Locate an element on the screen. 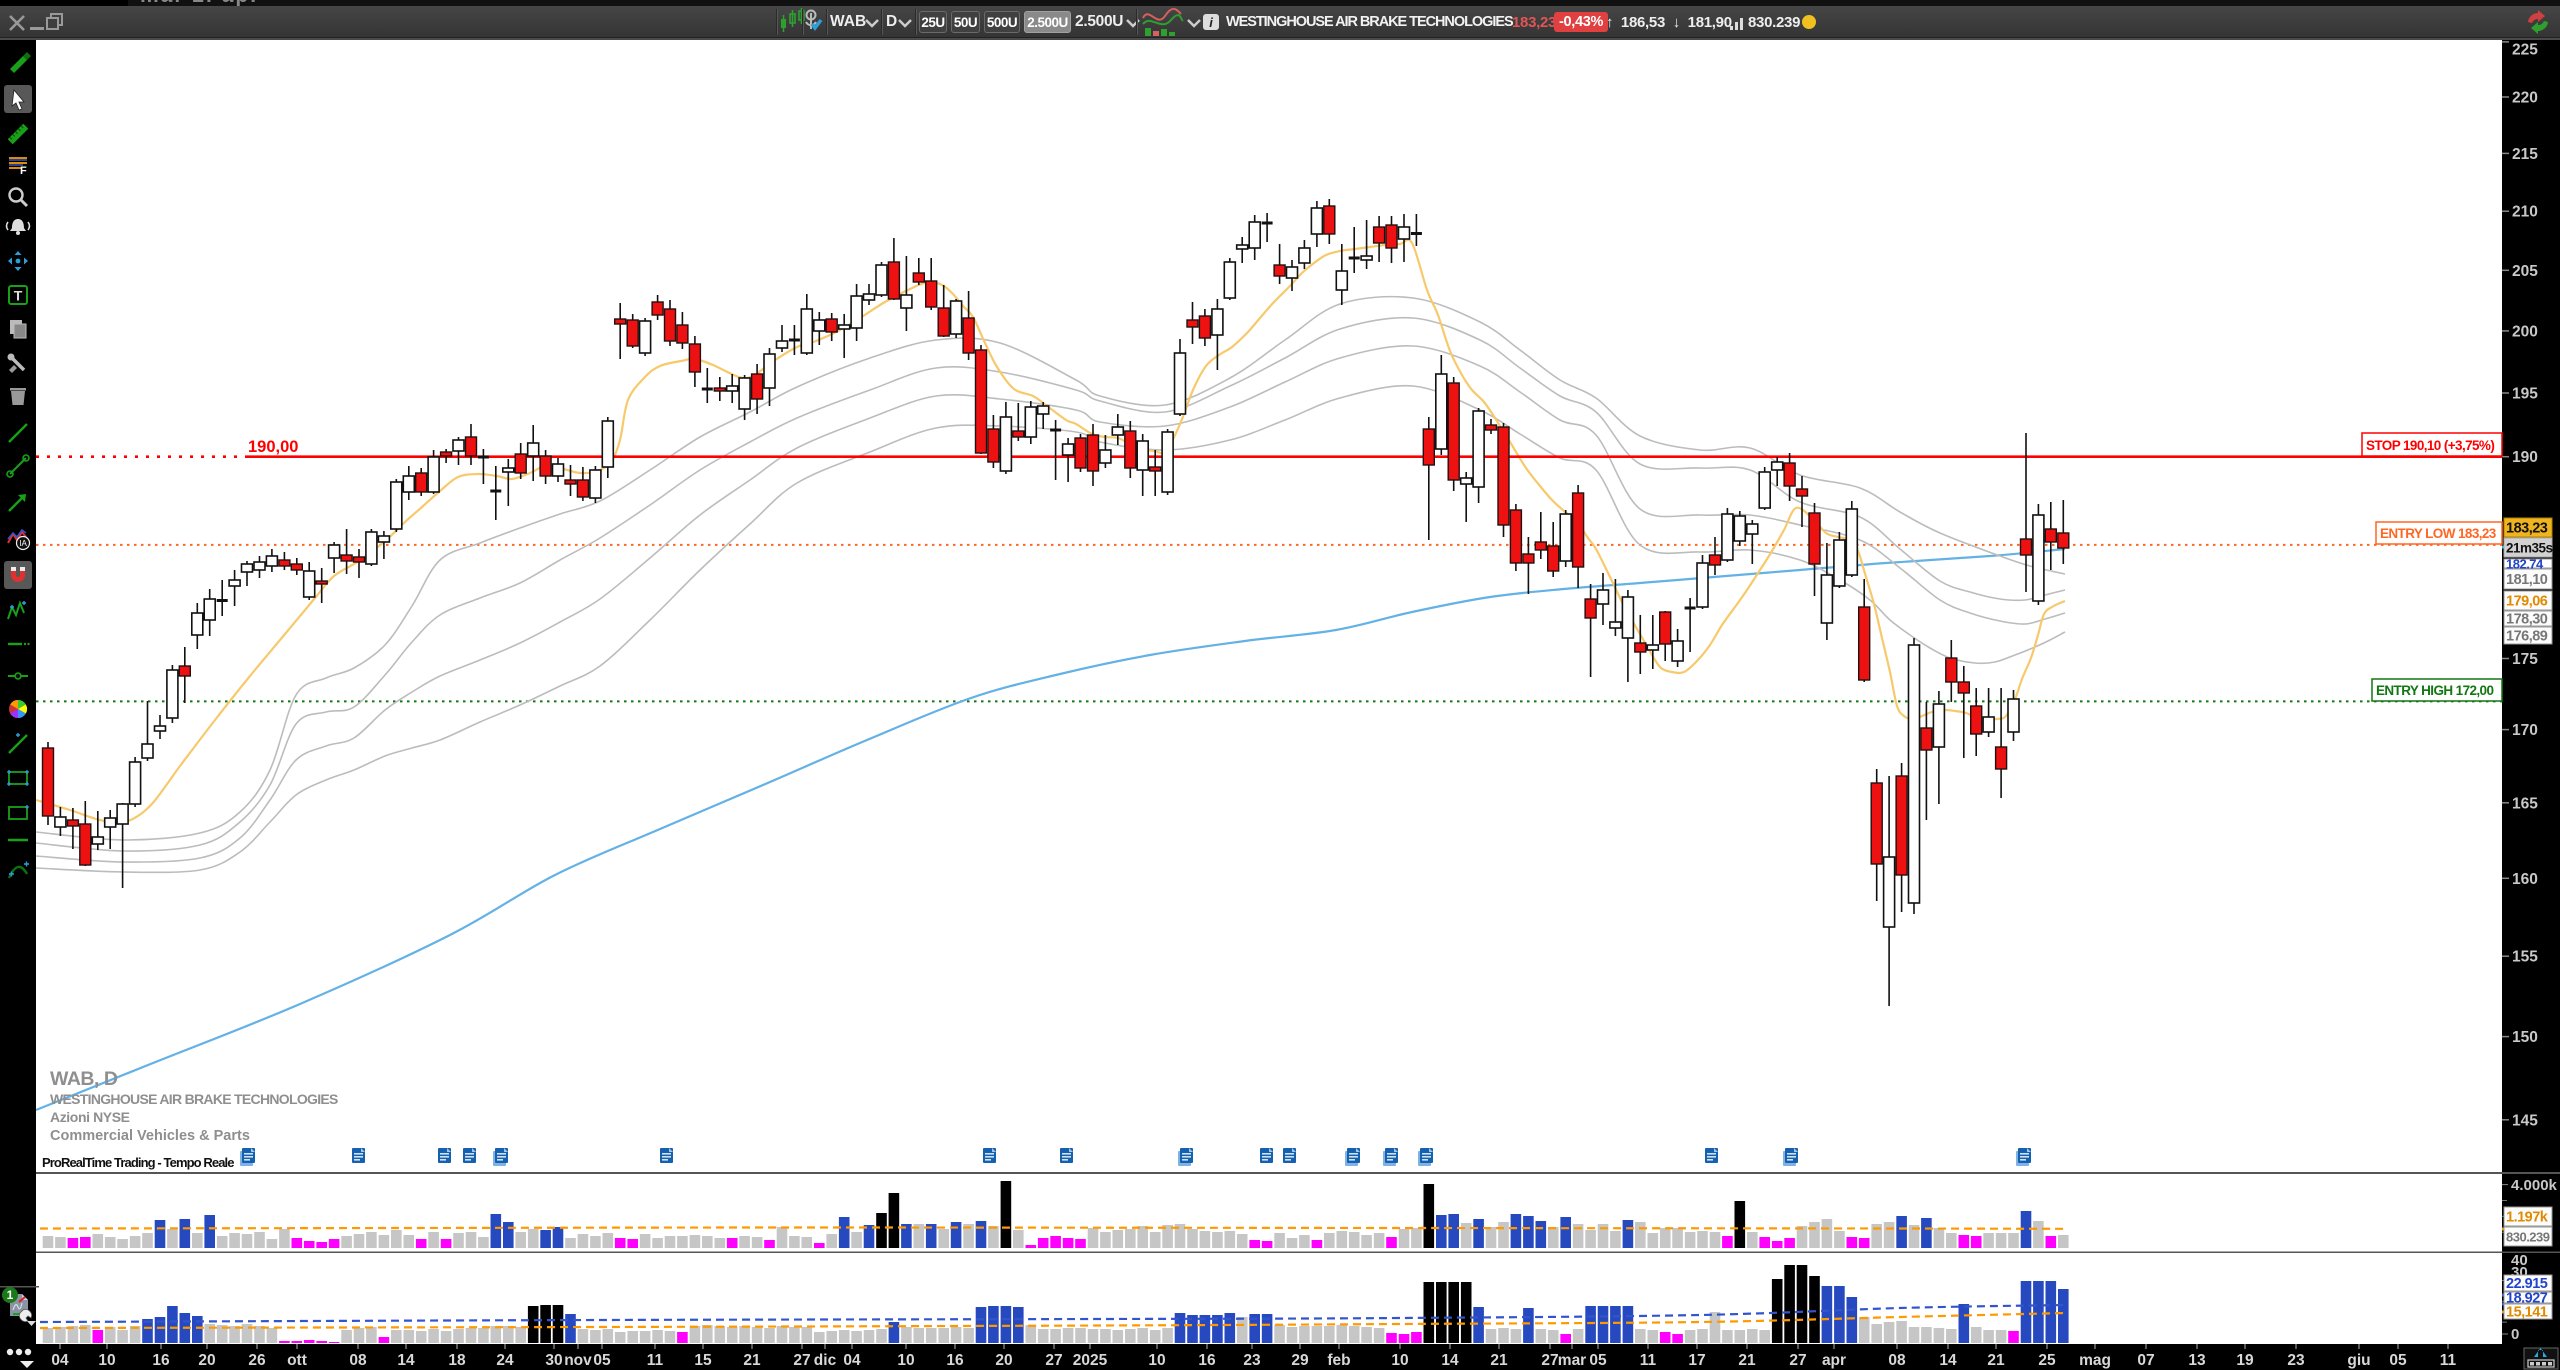  svg-text: 830.239 is located at coordinates (2528, 1237).